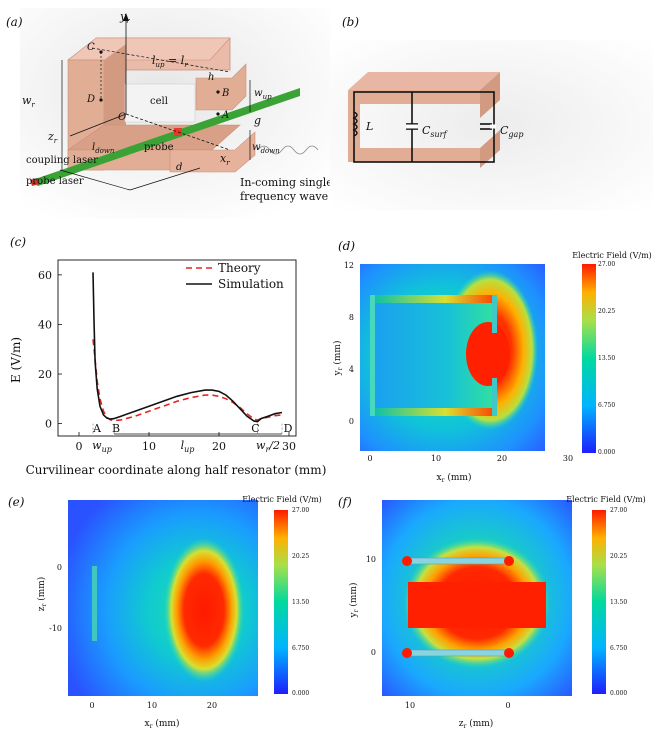 The image size is (653, 733). Describe the element at coordinates (239, 268) in the screenshot. I see `legend-label-theory: Theory` at that location.